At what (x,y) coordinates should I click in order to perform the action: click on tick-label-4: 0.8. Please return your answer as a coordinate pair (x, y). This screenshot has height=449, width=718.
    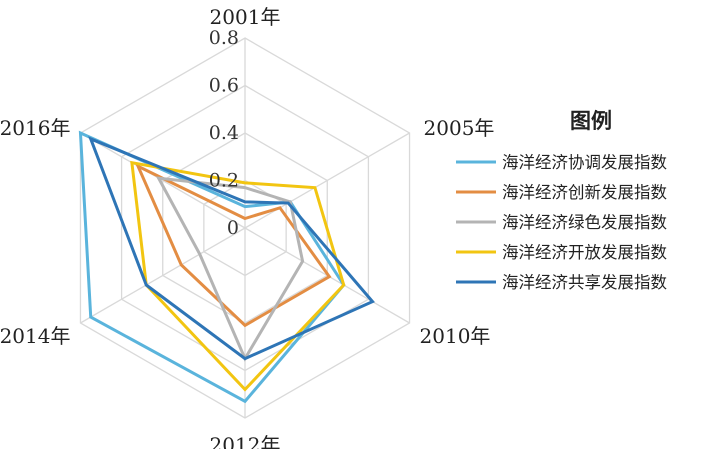
    Looking at the image, I should click on (224, 38).